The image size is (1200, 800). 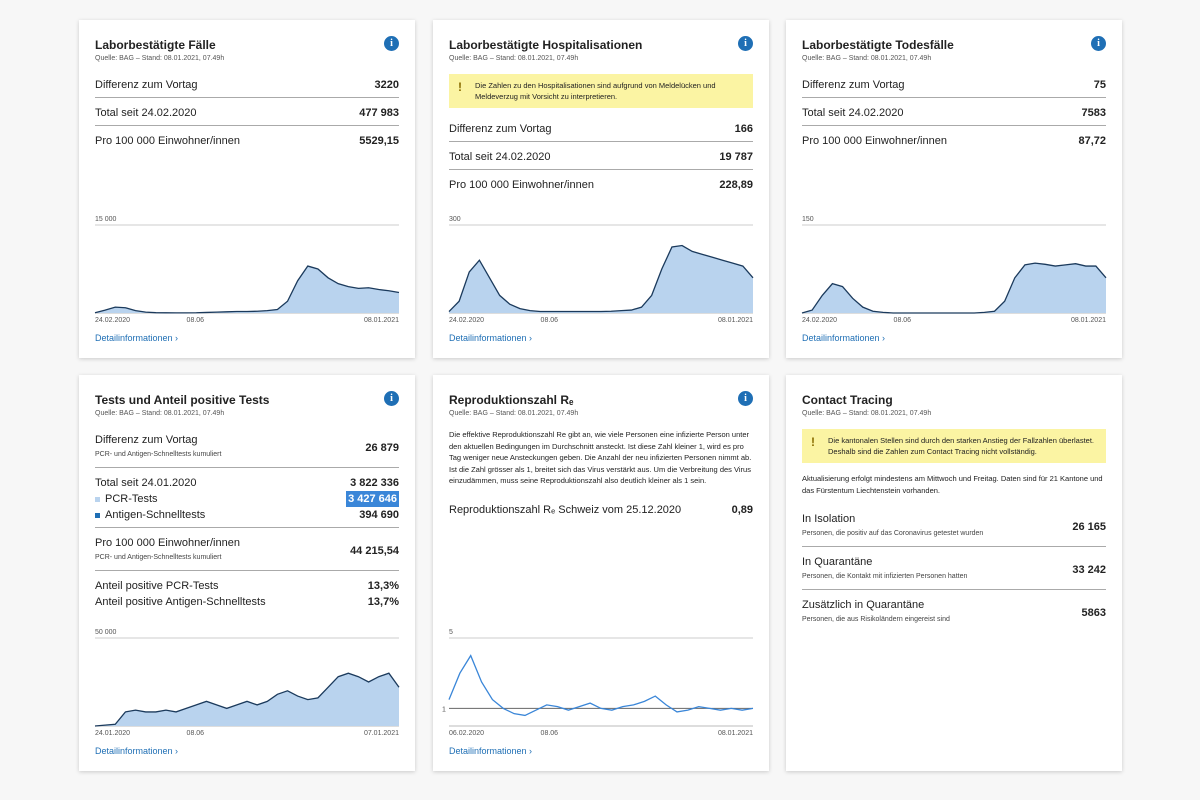 What do you see at coordinates (954, 270) in the screenshot?
I see `chart: 150 24.02.2020 08.06 08.01.2021` at bounding box center [954, 270].